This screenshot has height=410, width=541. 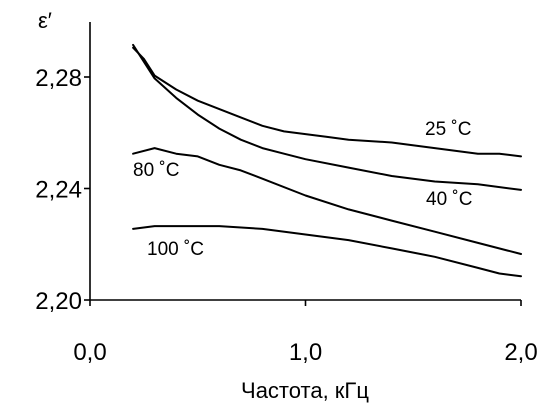 I want to click on y-tick-label: 2,28, so click(x=58, y=78).